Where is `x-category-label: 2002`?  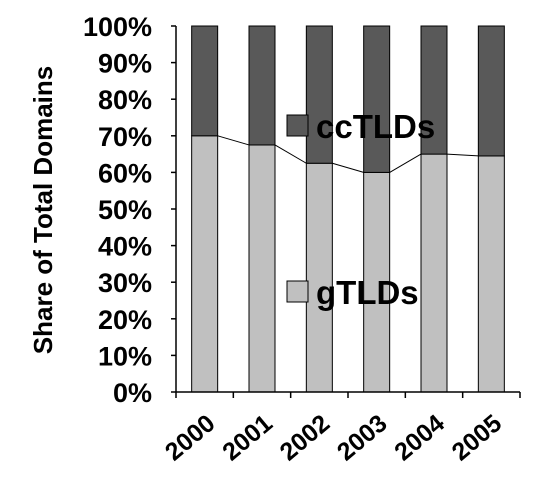
x-category-label: 2002 is located at coordinates (305, 437).